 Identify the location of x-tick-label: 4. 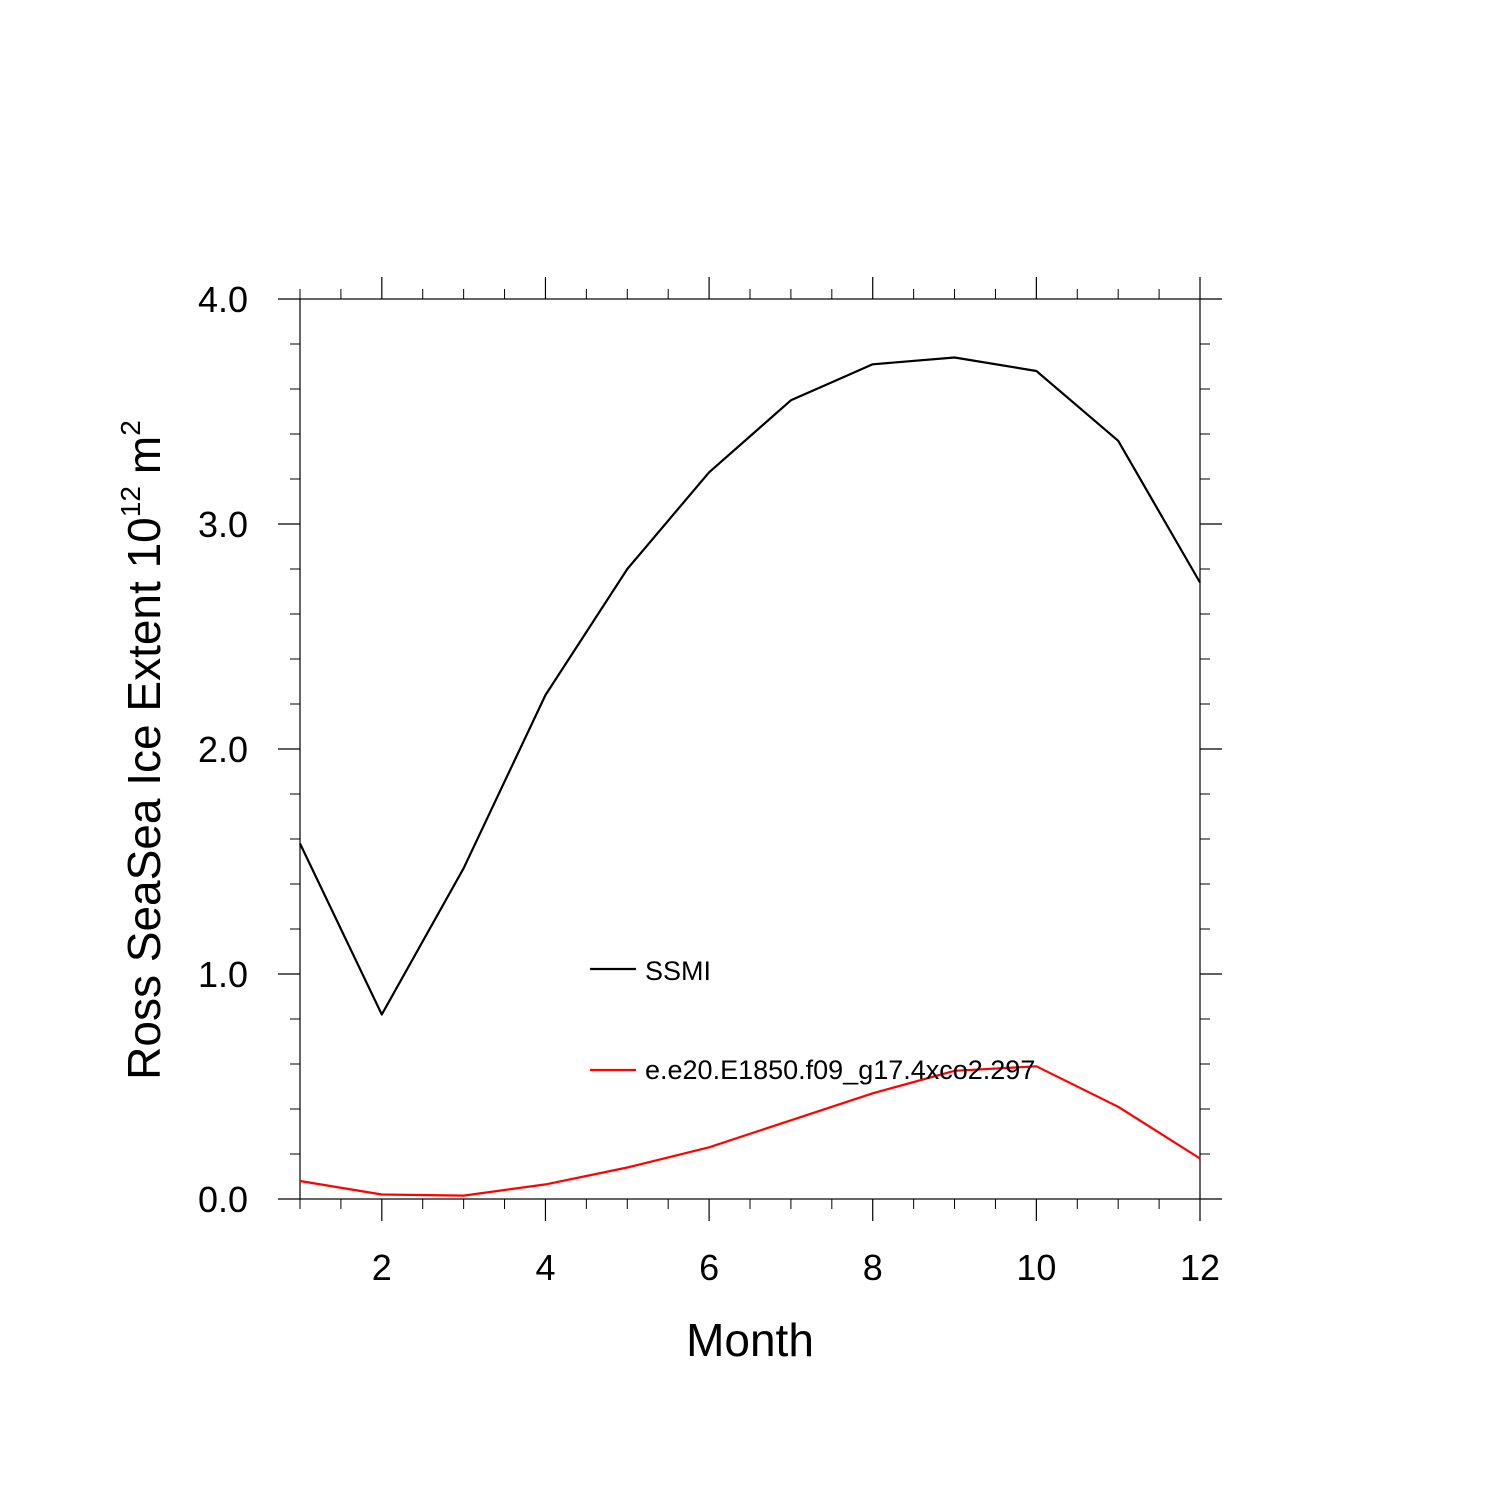
(545, 1267).